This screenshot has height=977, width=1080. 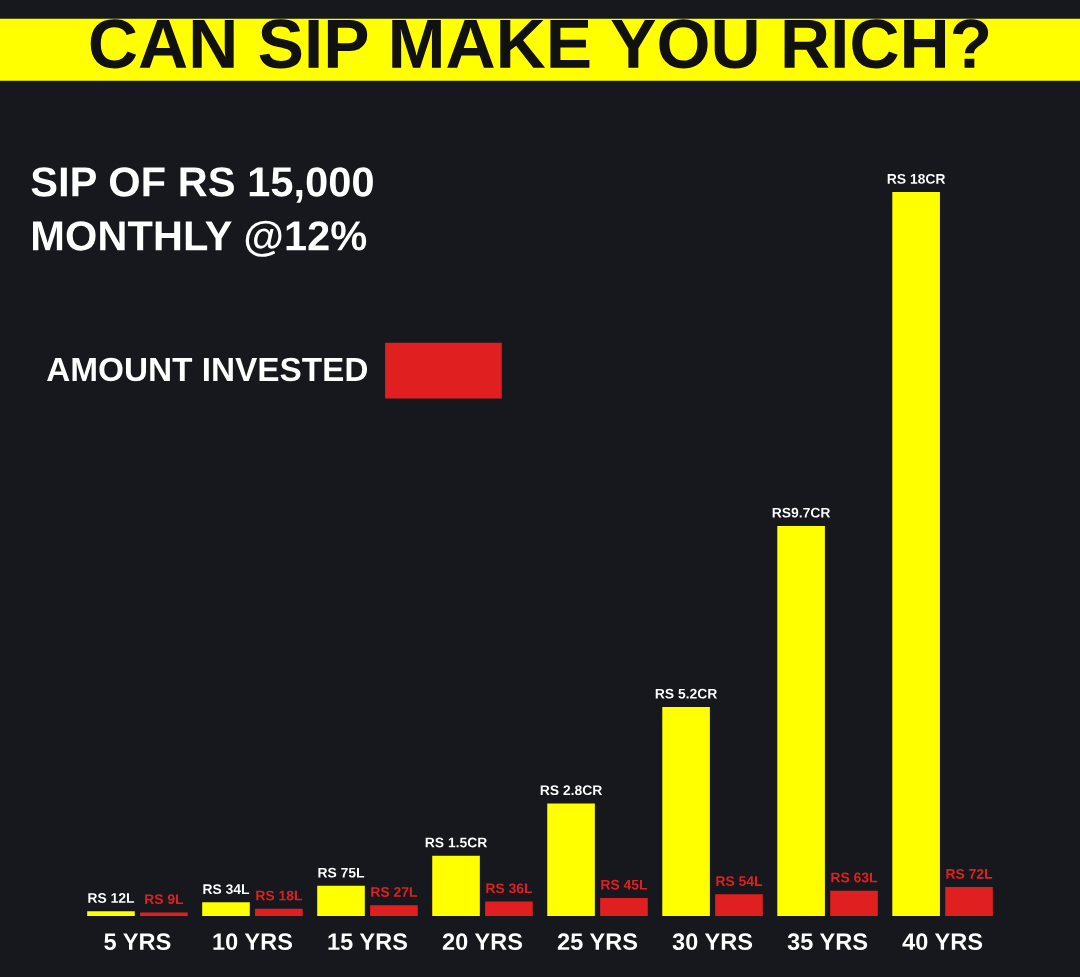 I want to click on data-label: RS 34L, so click(x=226, y=889).